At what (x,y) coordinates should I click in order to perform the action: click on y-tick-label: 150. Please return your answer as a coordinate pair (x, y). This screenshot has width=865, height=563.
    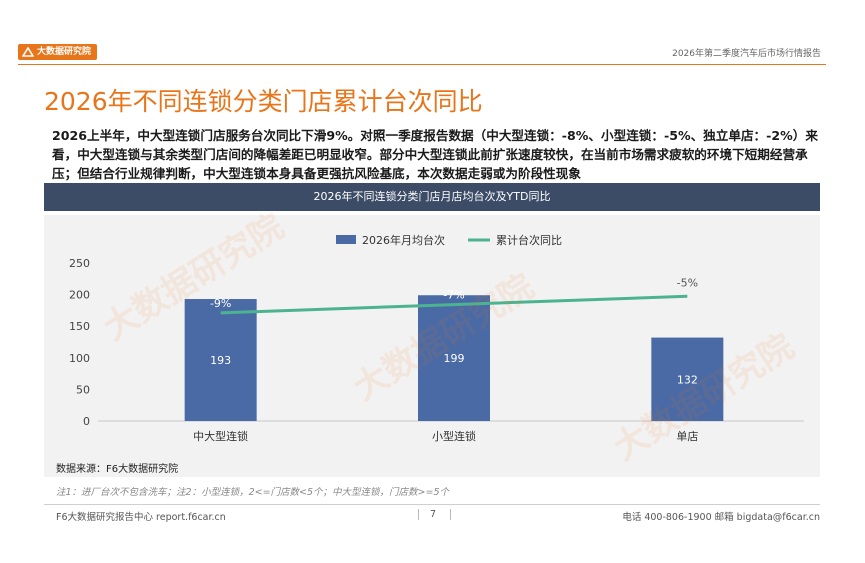
    Looking at the image, I should click on (79, 326).